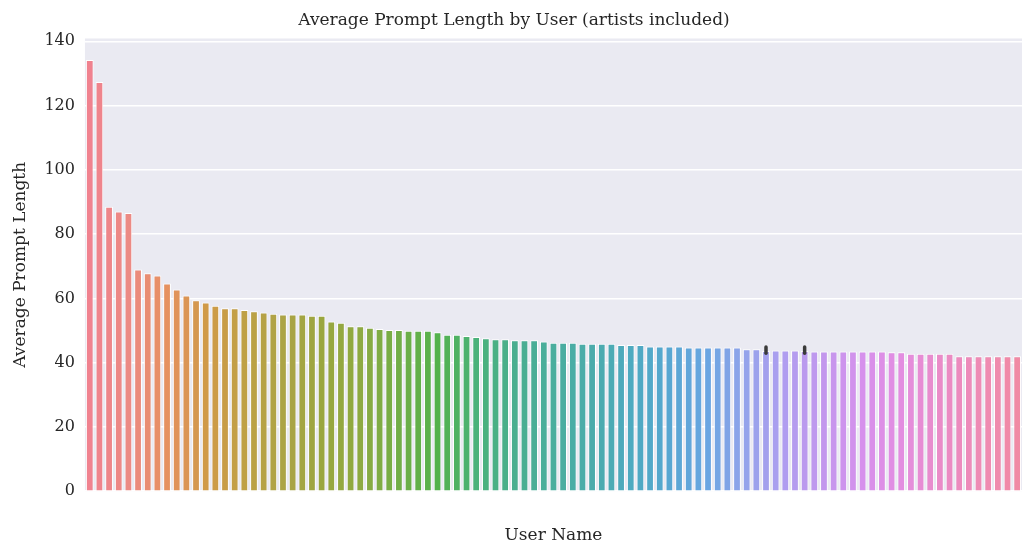  What do you see at coordinates (64, 233) in the screenshot?
I see `y-tick-label: 80` at bounding box center [64, 233].